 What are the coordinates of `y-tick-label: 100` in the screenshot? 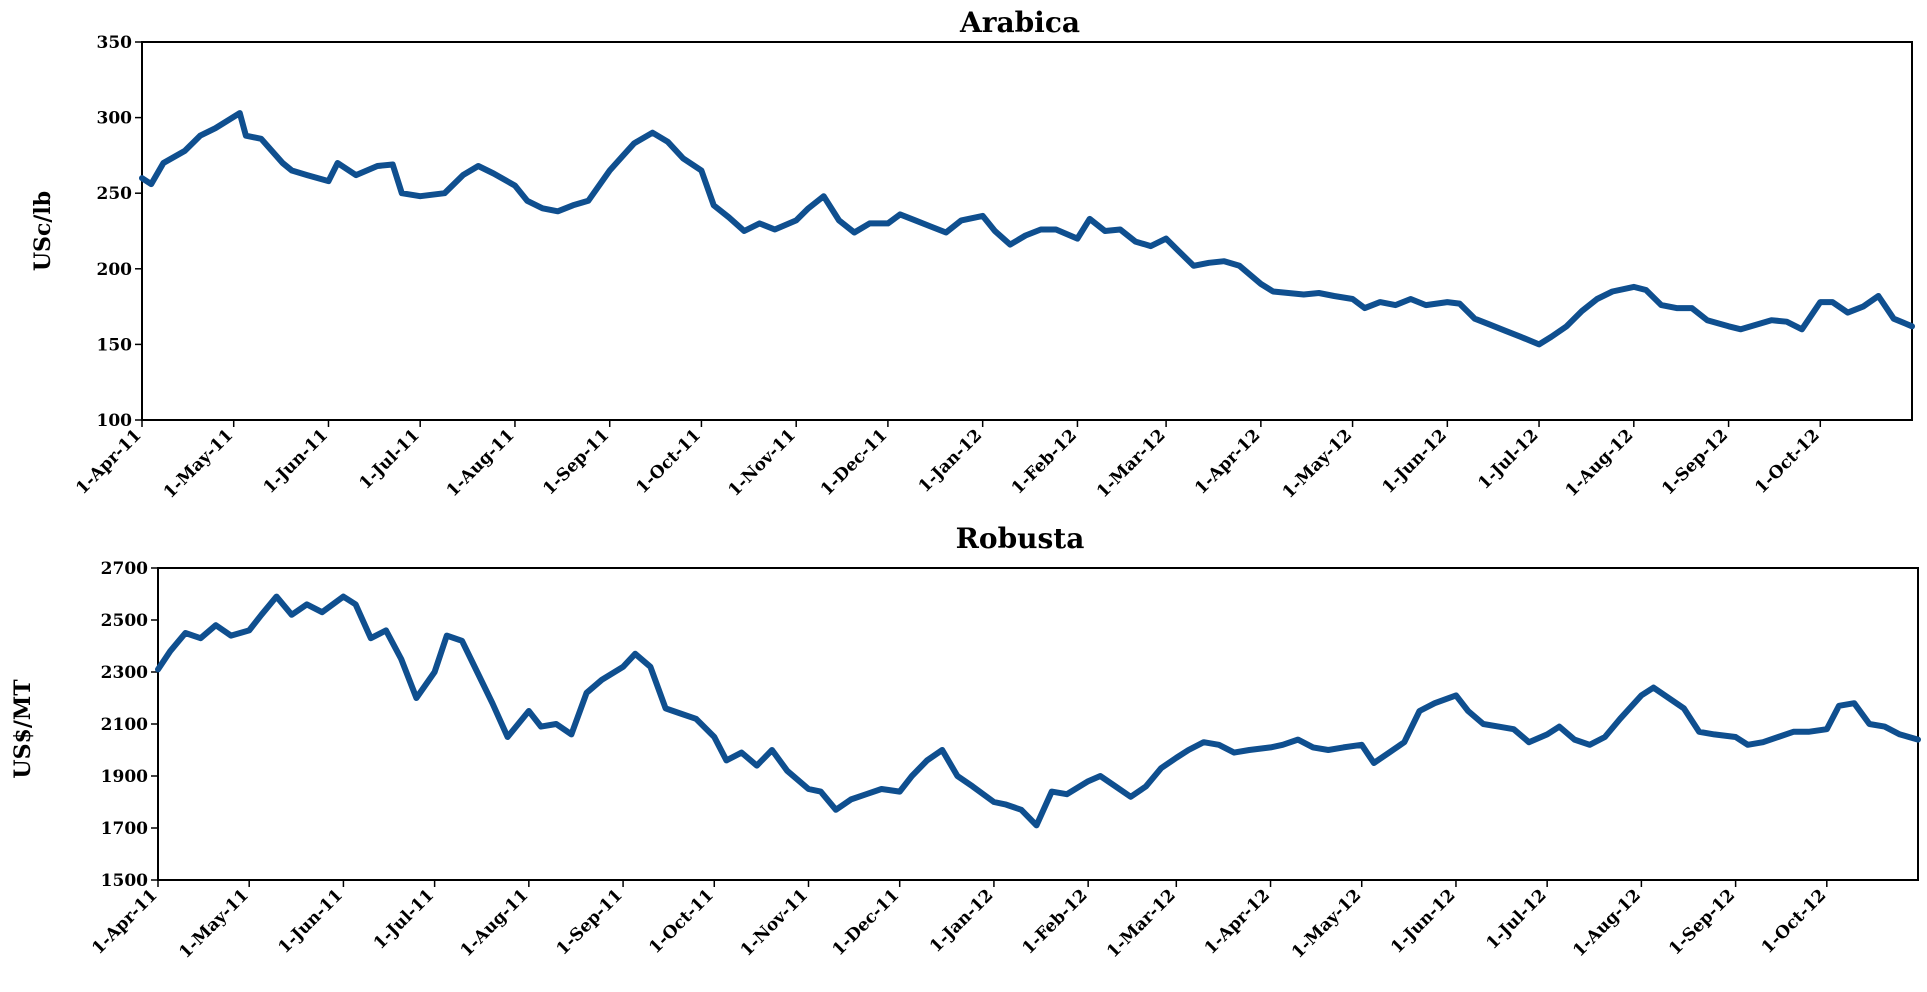 It's located at (115, 421).